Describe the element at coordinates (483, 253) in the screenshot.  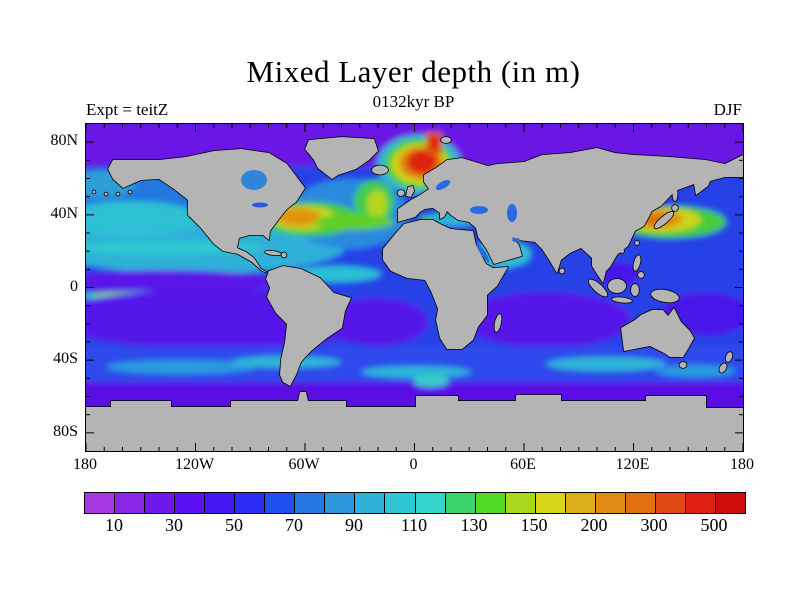
I see `red-sea` at that location.